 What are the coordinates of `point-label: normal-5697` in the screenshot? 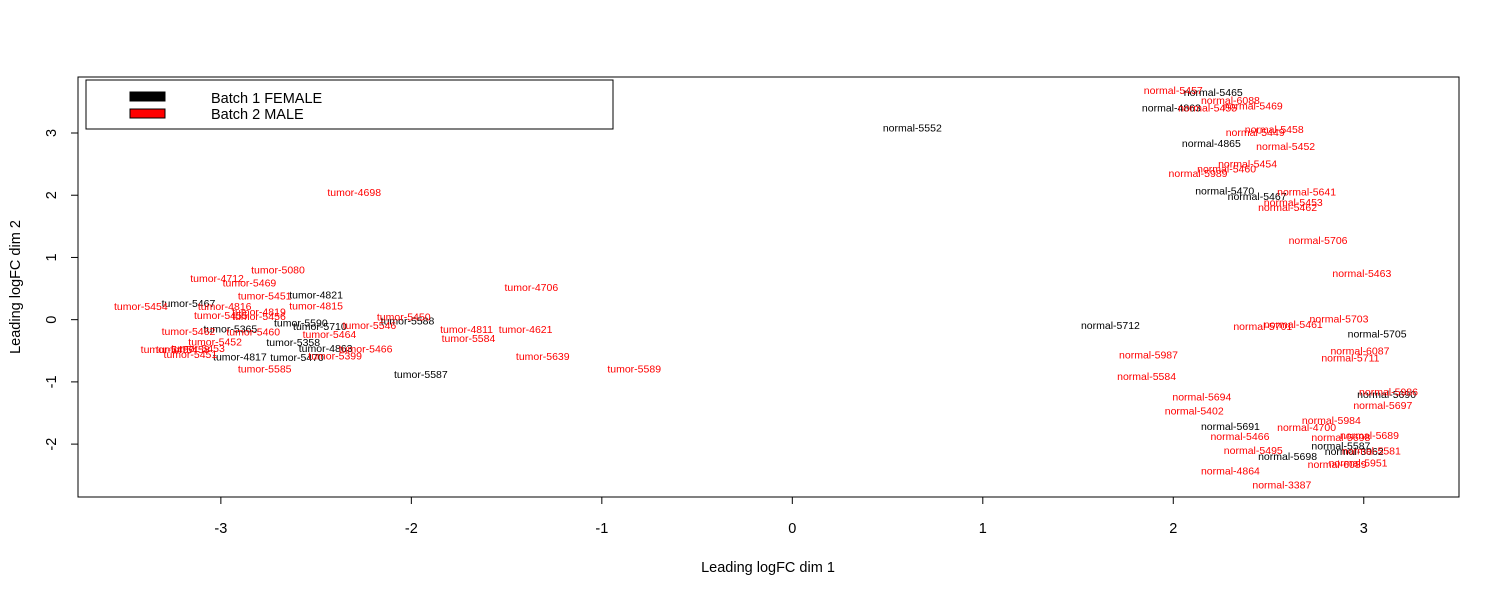 It's located at (1382, 406).